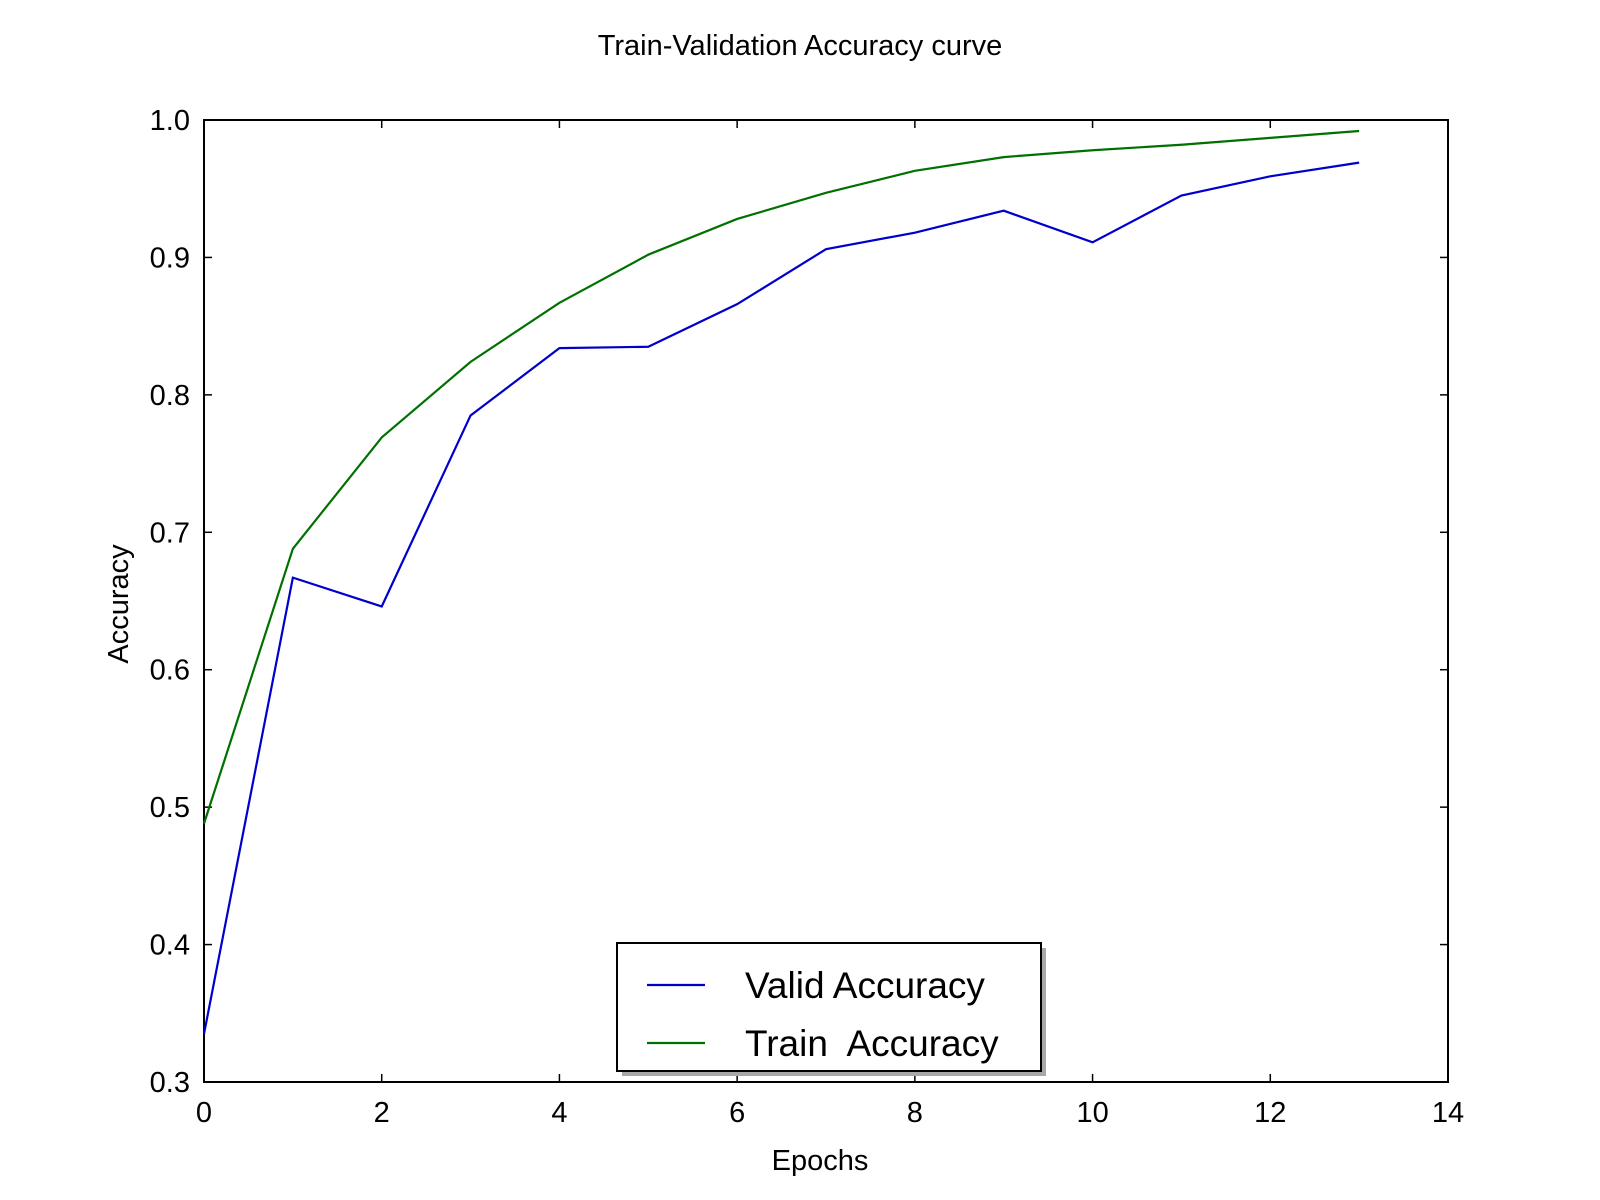  What do you see at coordinates (170, 533) in the screenshot?
I see `y-tick-label: 0.7` at bounding box center [170, 533].